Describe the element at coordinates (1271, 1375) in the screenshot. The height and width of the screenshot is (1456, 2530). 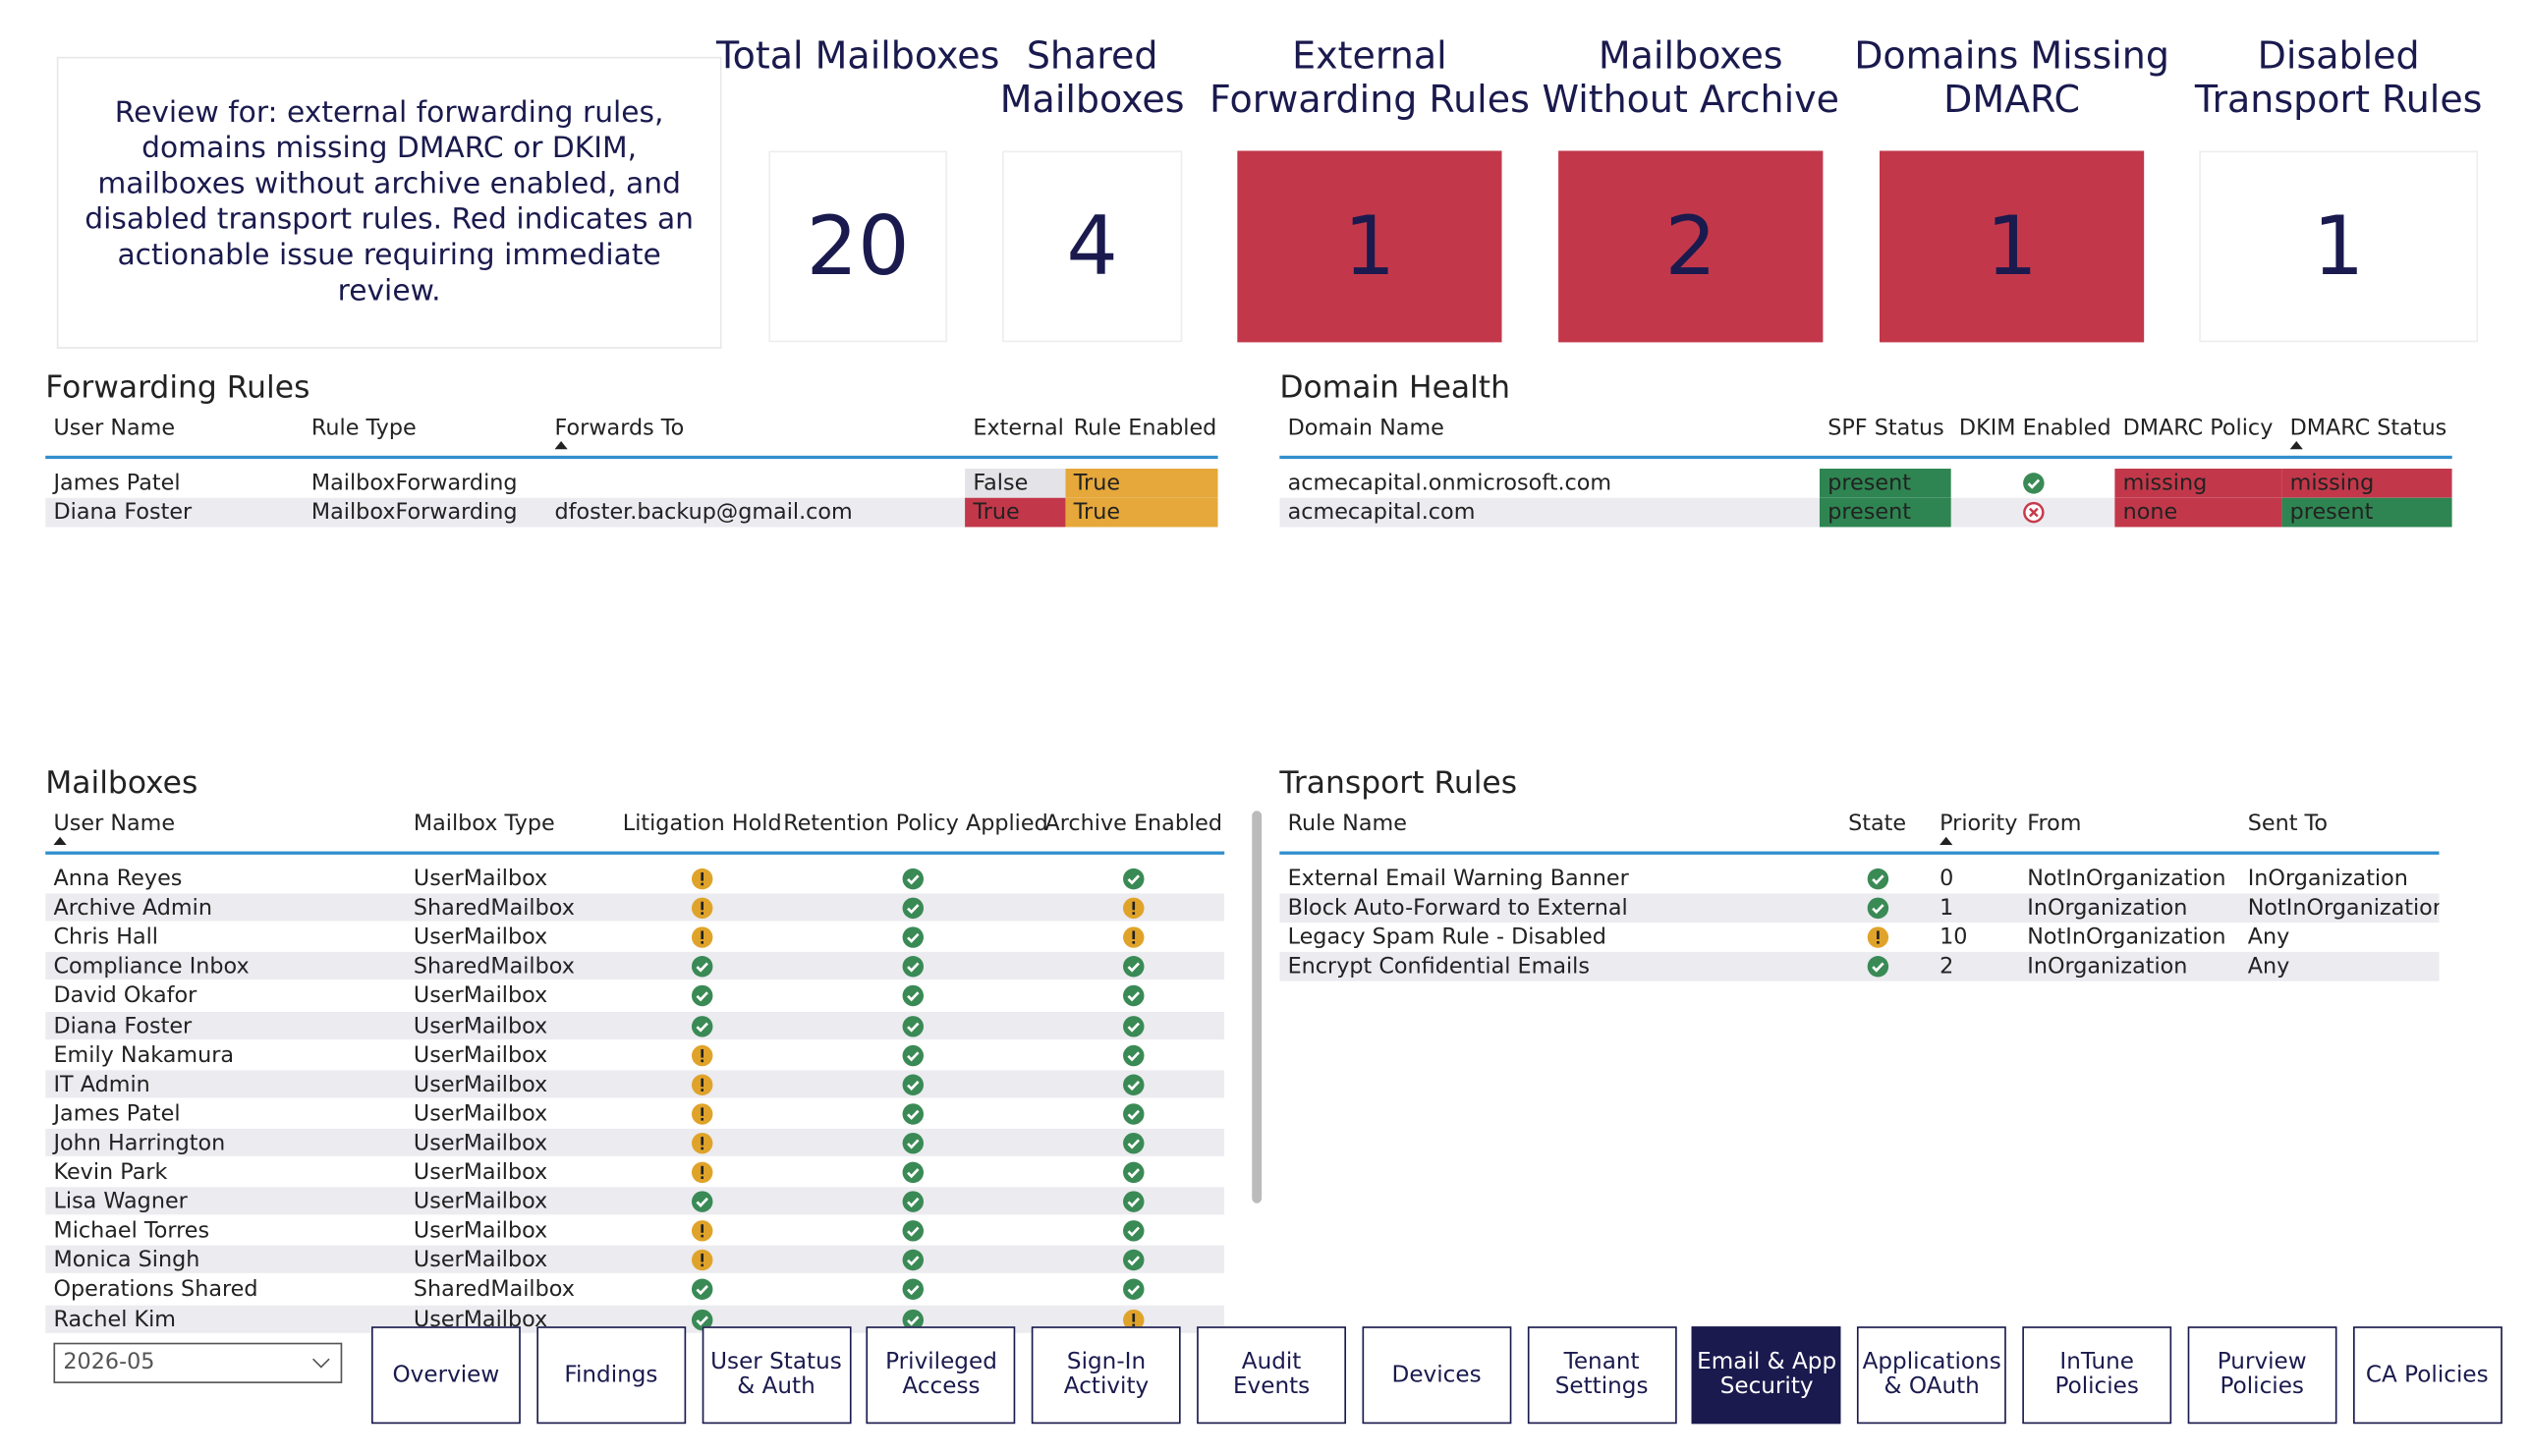
I see `nav-button: Audit Events` at that location.